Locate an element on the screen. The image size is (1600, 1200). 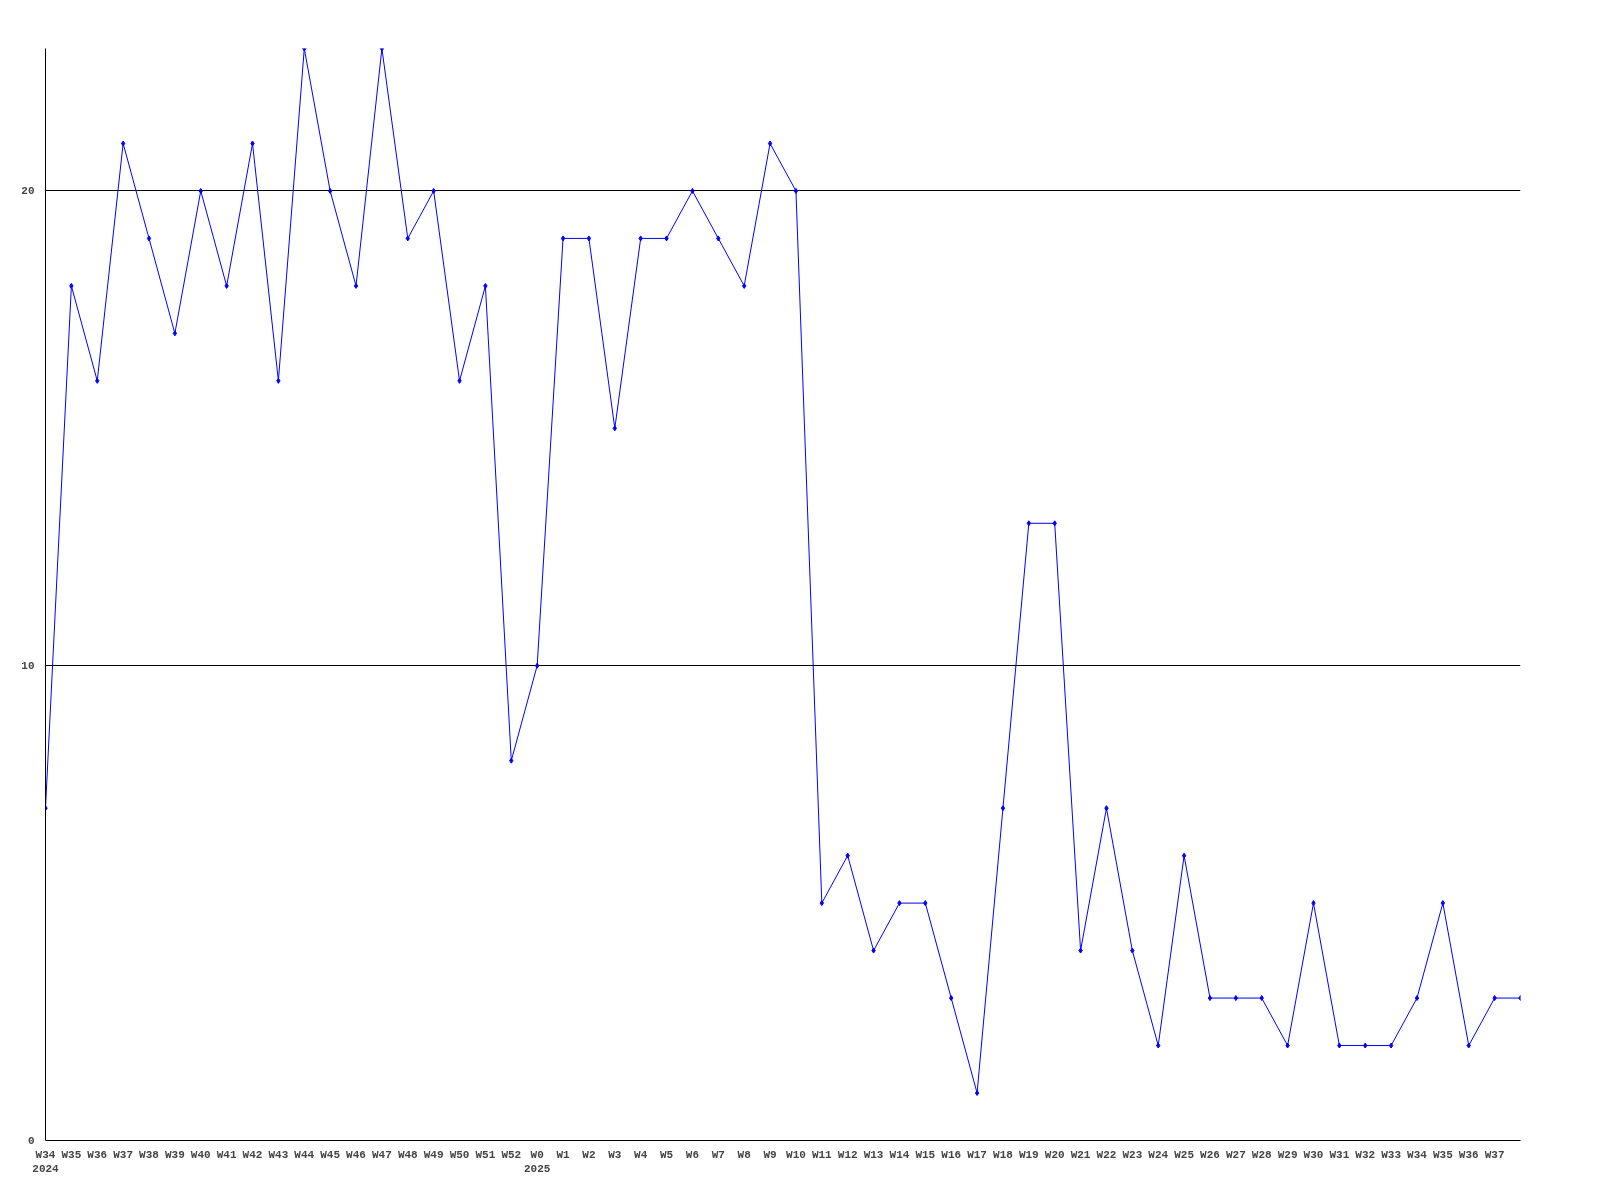
x-tick-label: W7 is located at coordinates (718, 1154).